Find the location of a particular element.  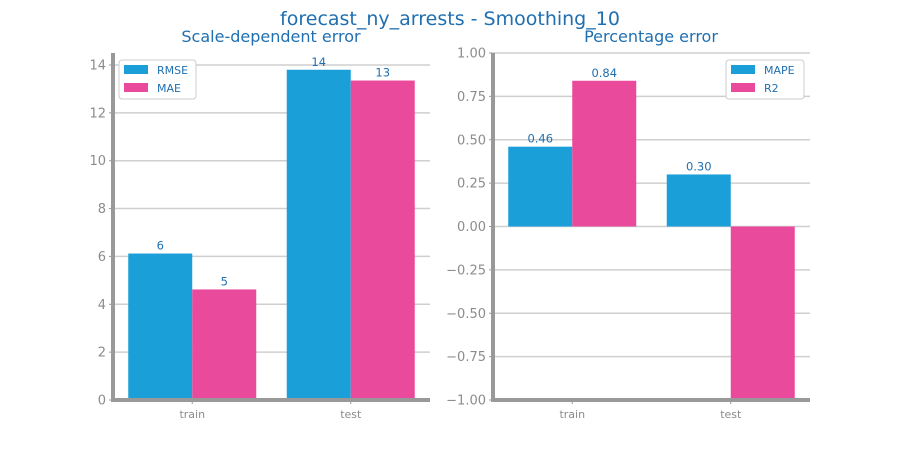

y-tick-label: 0.00 is located at coordinates (471, 227).